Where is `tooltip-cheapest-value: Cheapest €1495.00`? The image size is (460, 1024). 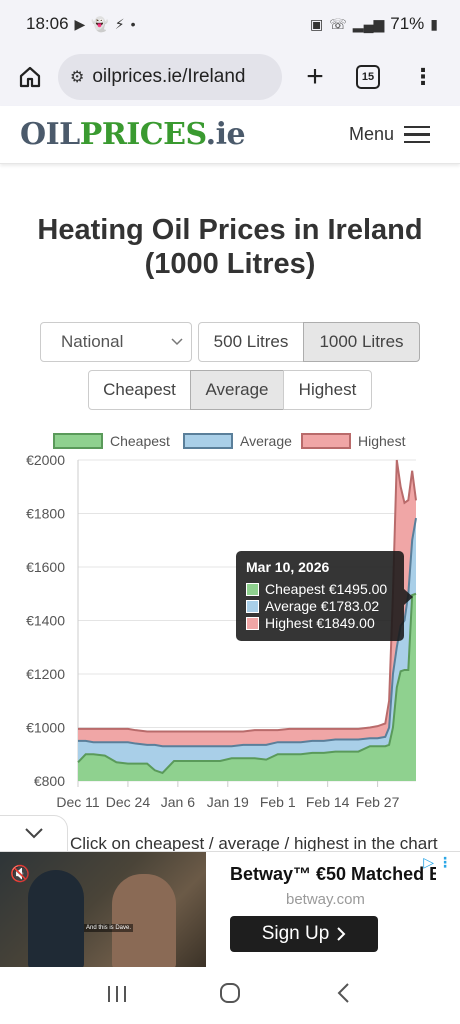
tooltip-cheapest-value: Cheapest €1495.00 is located at coordinates (326, 589).